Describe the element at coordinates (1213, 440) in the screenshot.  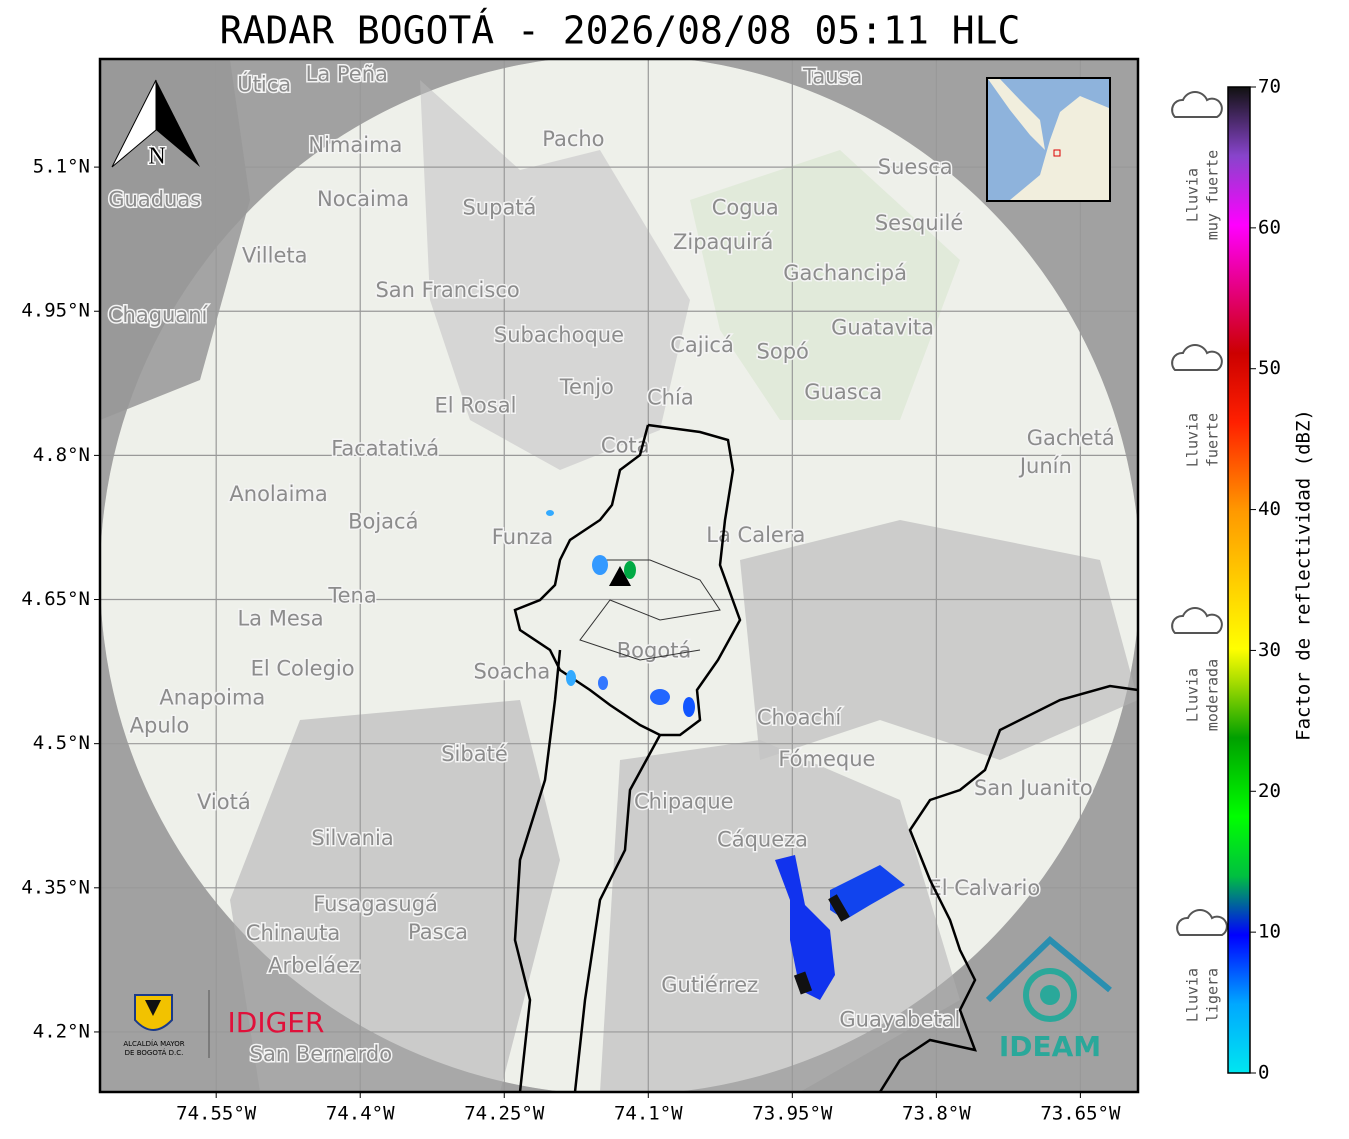
I see `legend-label: fuerte` at that location.